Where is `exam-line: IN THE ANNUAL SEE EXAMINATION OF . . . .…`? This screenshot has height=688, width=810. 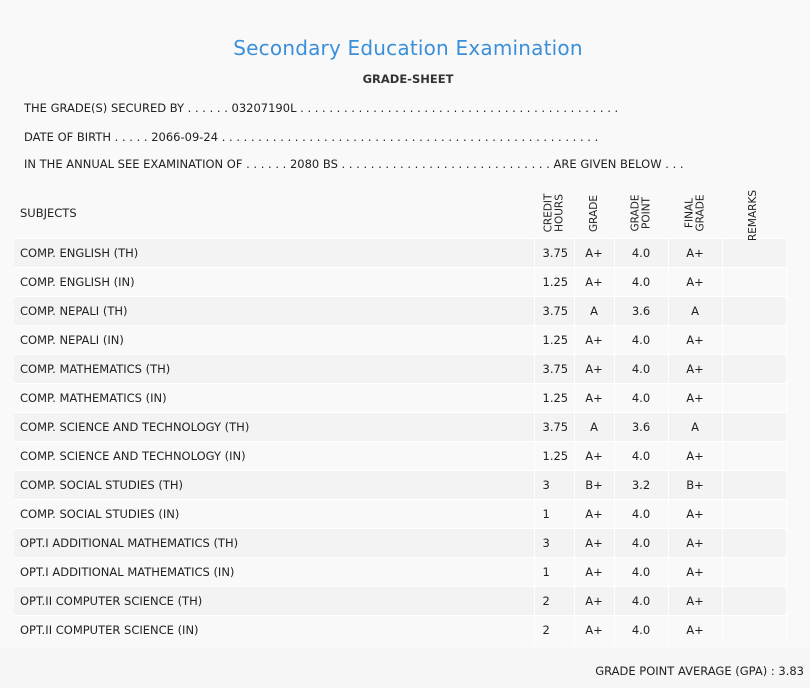
exam-line: IN THE ANNUAL SEE EXAMINATION OF . . . .… is located at coordinates (354, 164).